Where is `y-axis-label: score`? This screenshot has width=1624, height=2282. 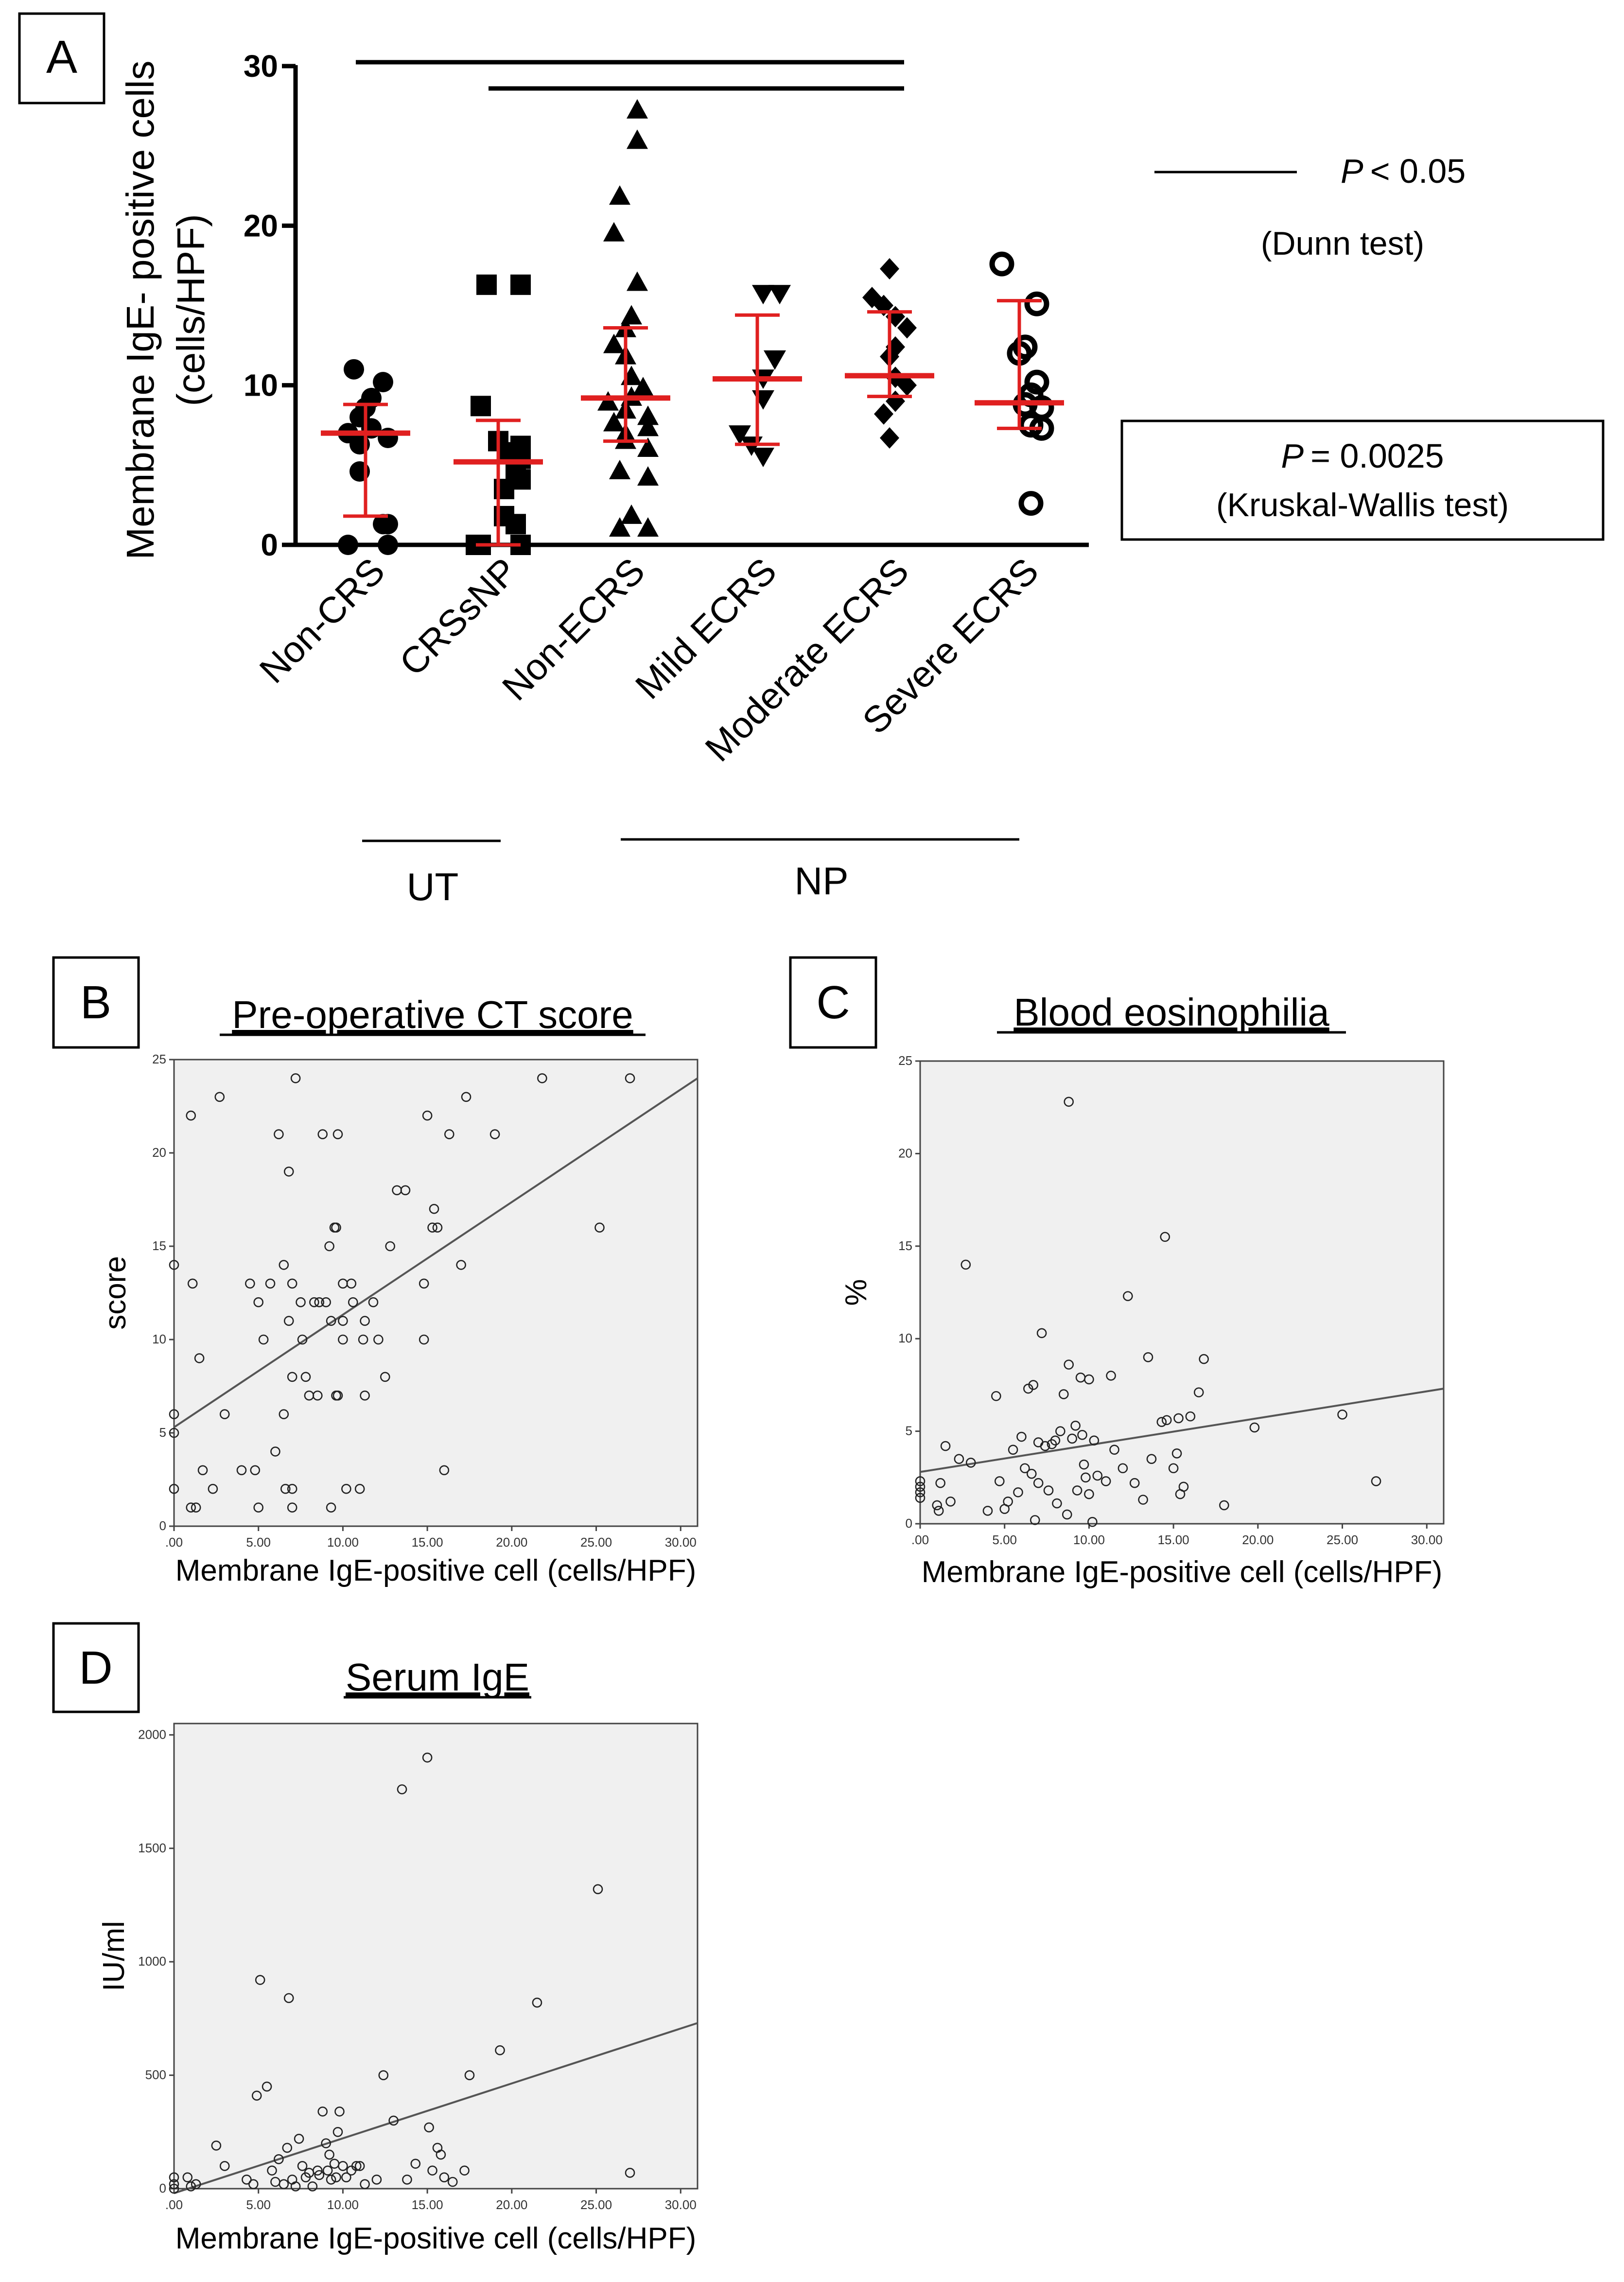 y-axis-label: score is located at coordinates (115, 1293).